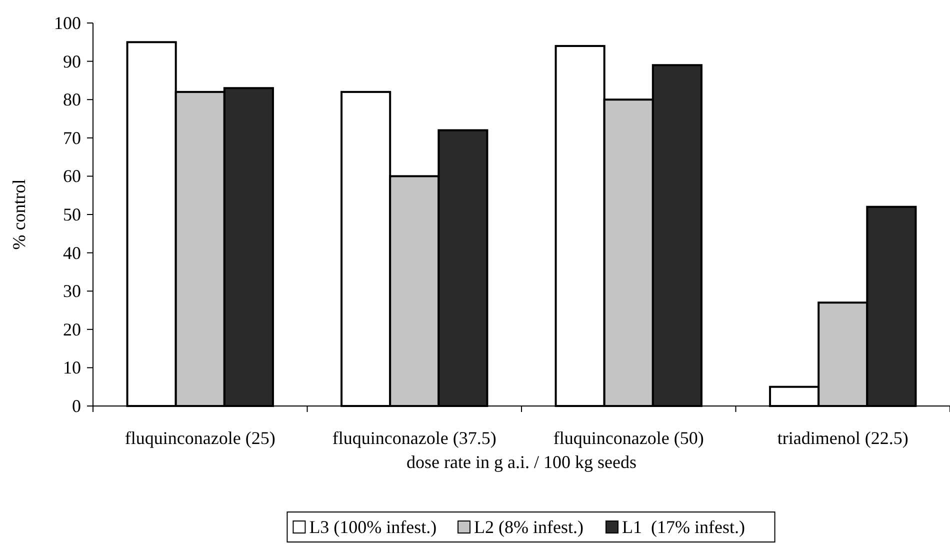 The image size is (950, 545). What do you see at coordinates (72, 291) in the screenshot?
I see `y-tick-label: 30` at bounding box center [72, 291].